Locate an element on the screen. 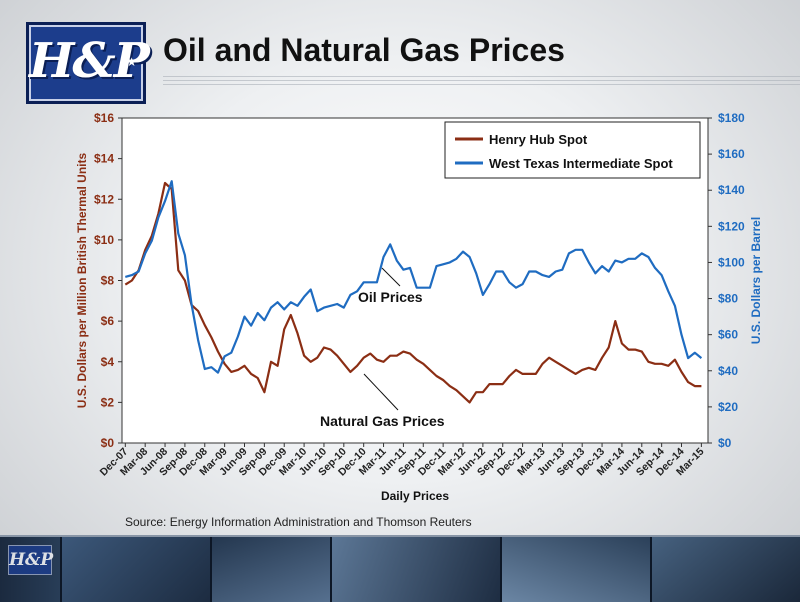 The height and width of the screenshot is (602, 800). y-left-tick-label: $0 is located at coordinates (108, 443).